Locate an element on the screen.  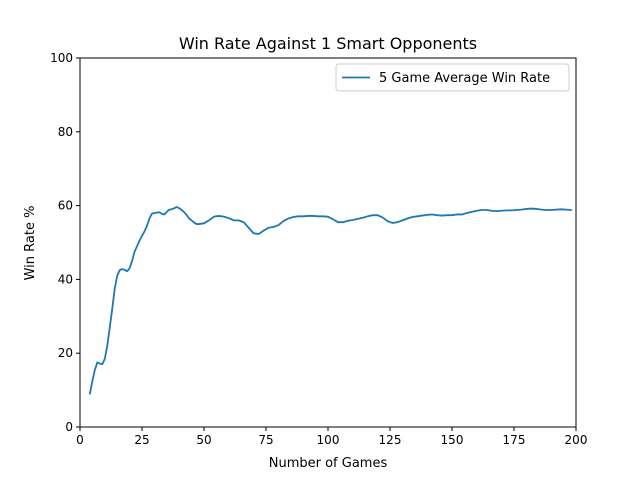
y-tick-label-2: 40 is located at coordinates (65, 279).